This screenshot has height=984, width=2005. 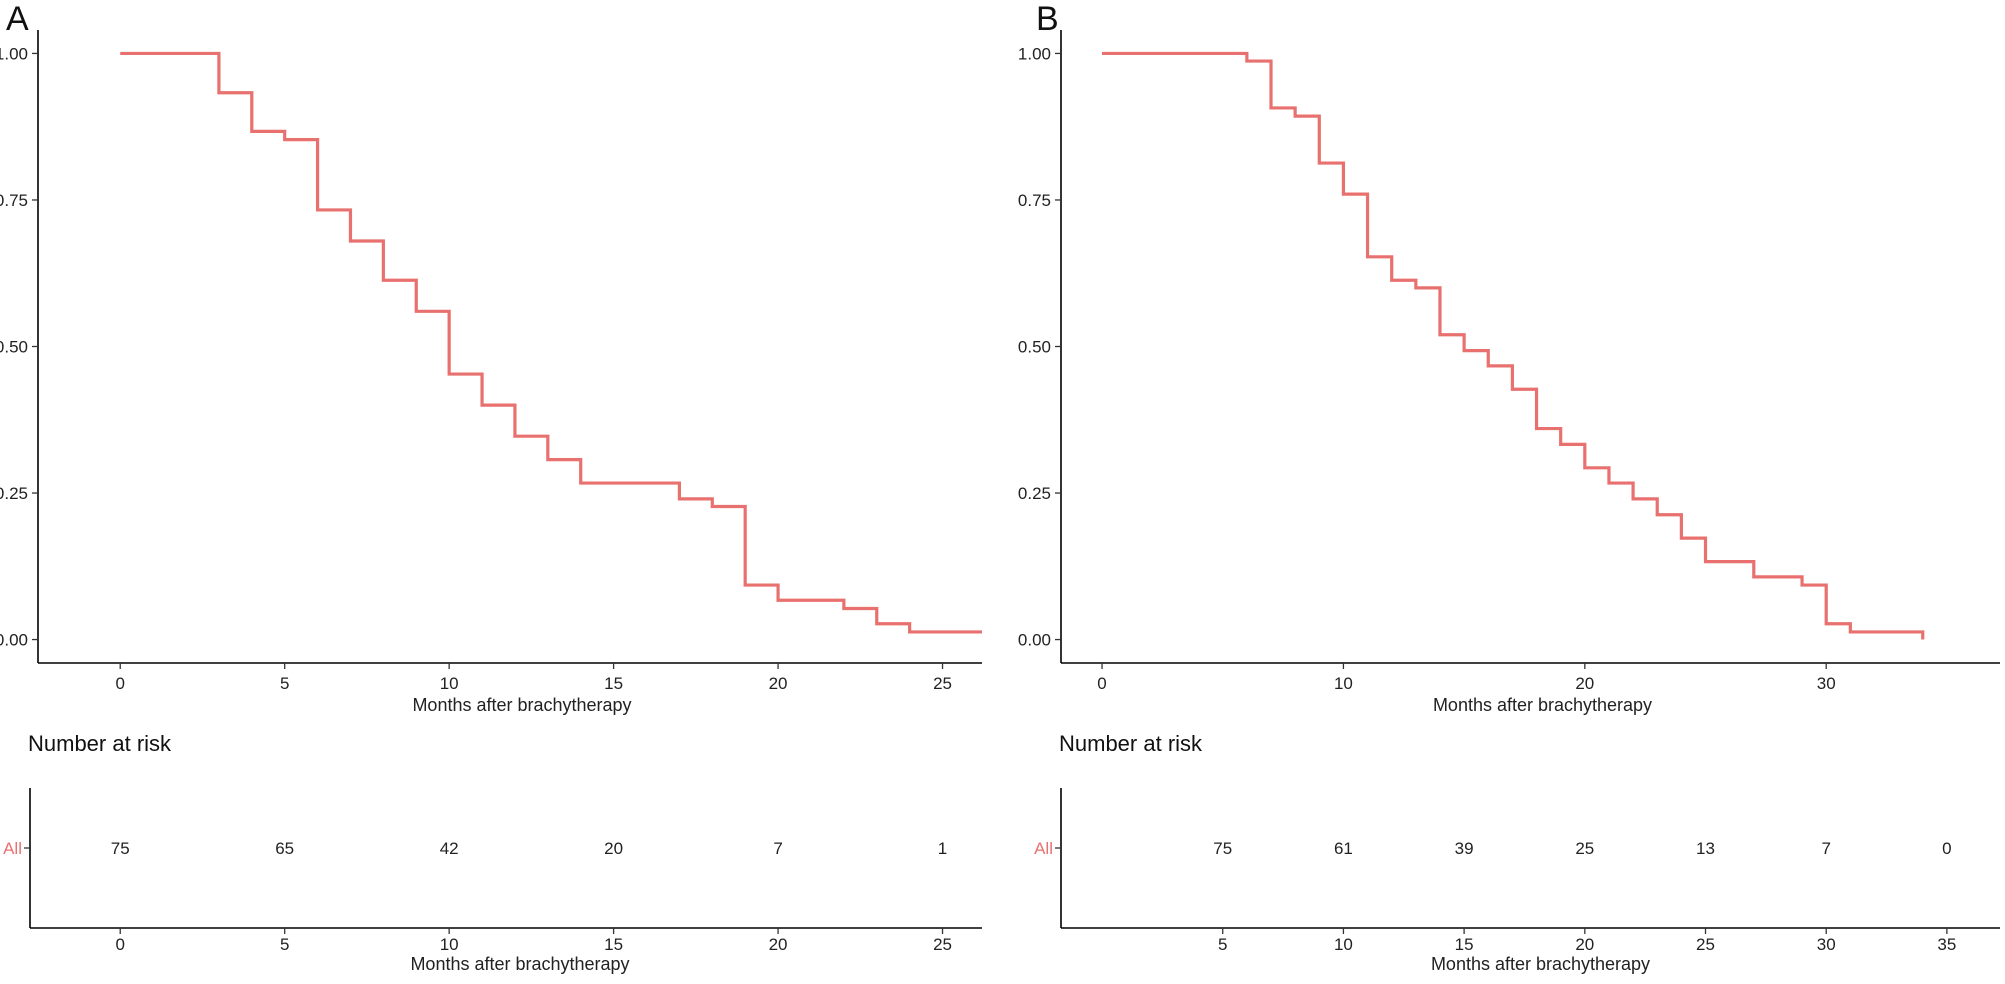 What do you see at coordinates (1946, 944) in the screenshot?
I see `risk-x-tick-label: 35` at bounding box center [1946, 944].